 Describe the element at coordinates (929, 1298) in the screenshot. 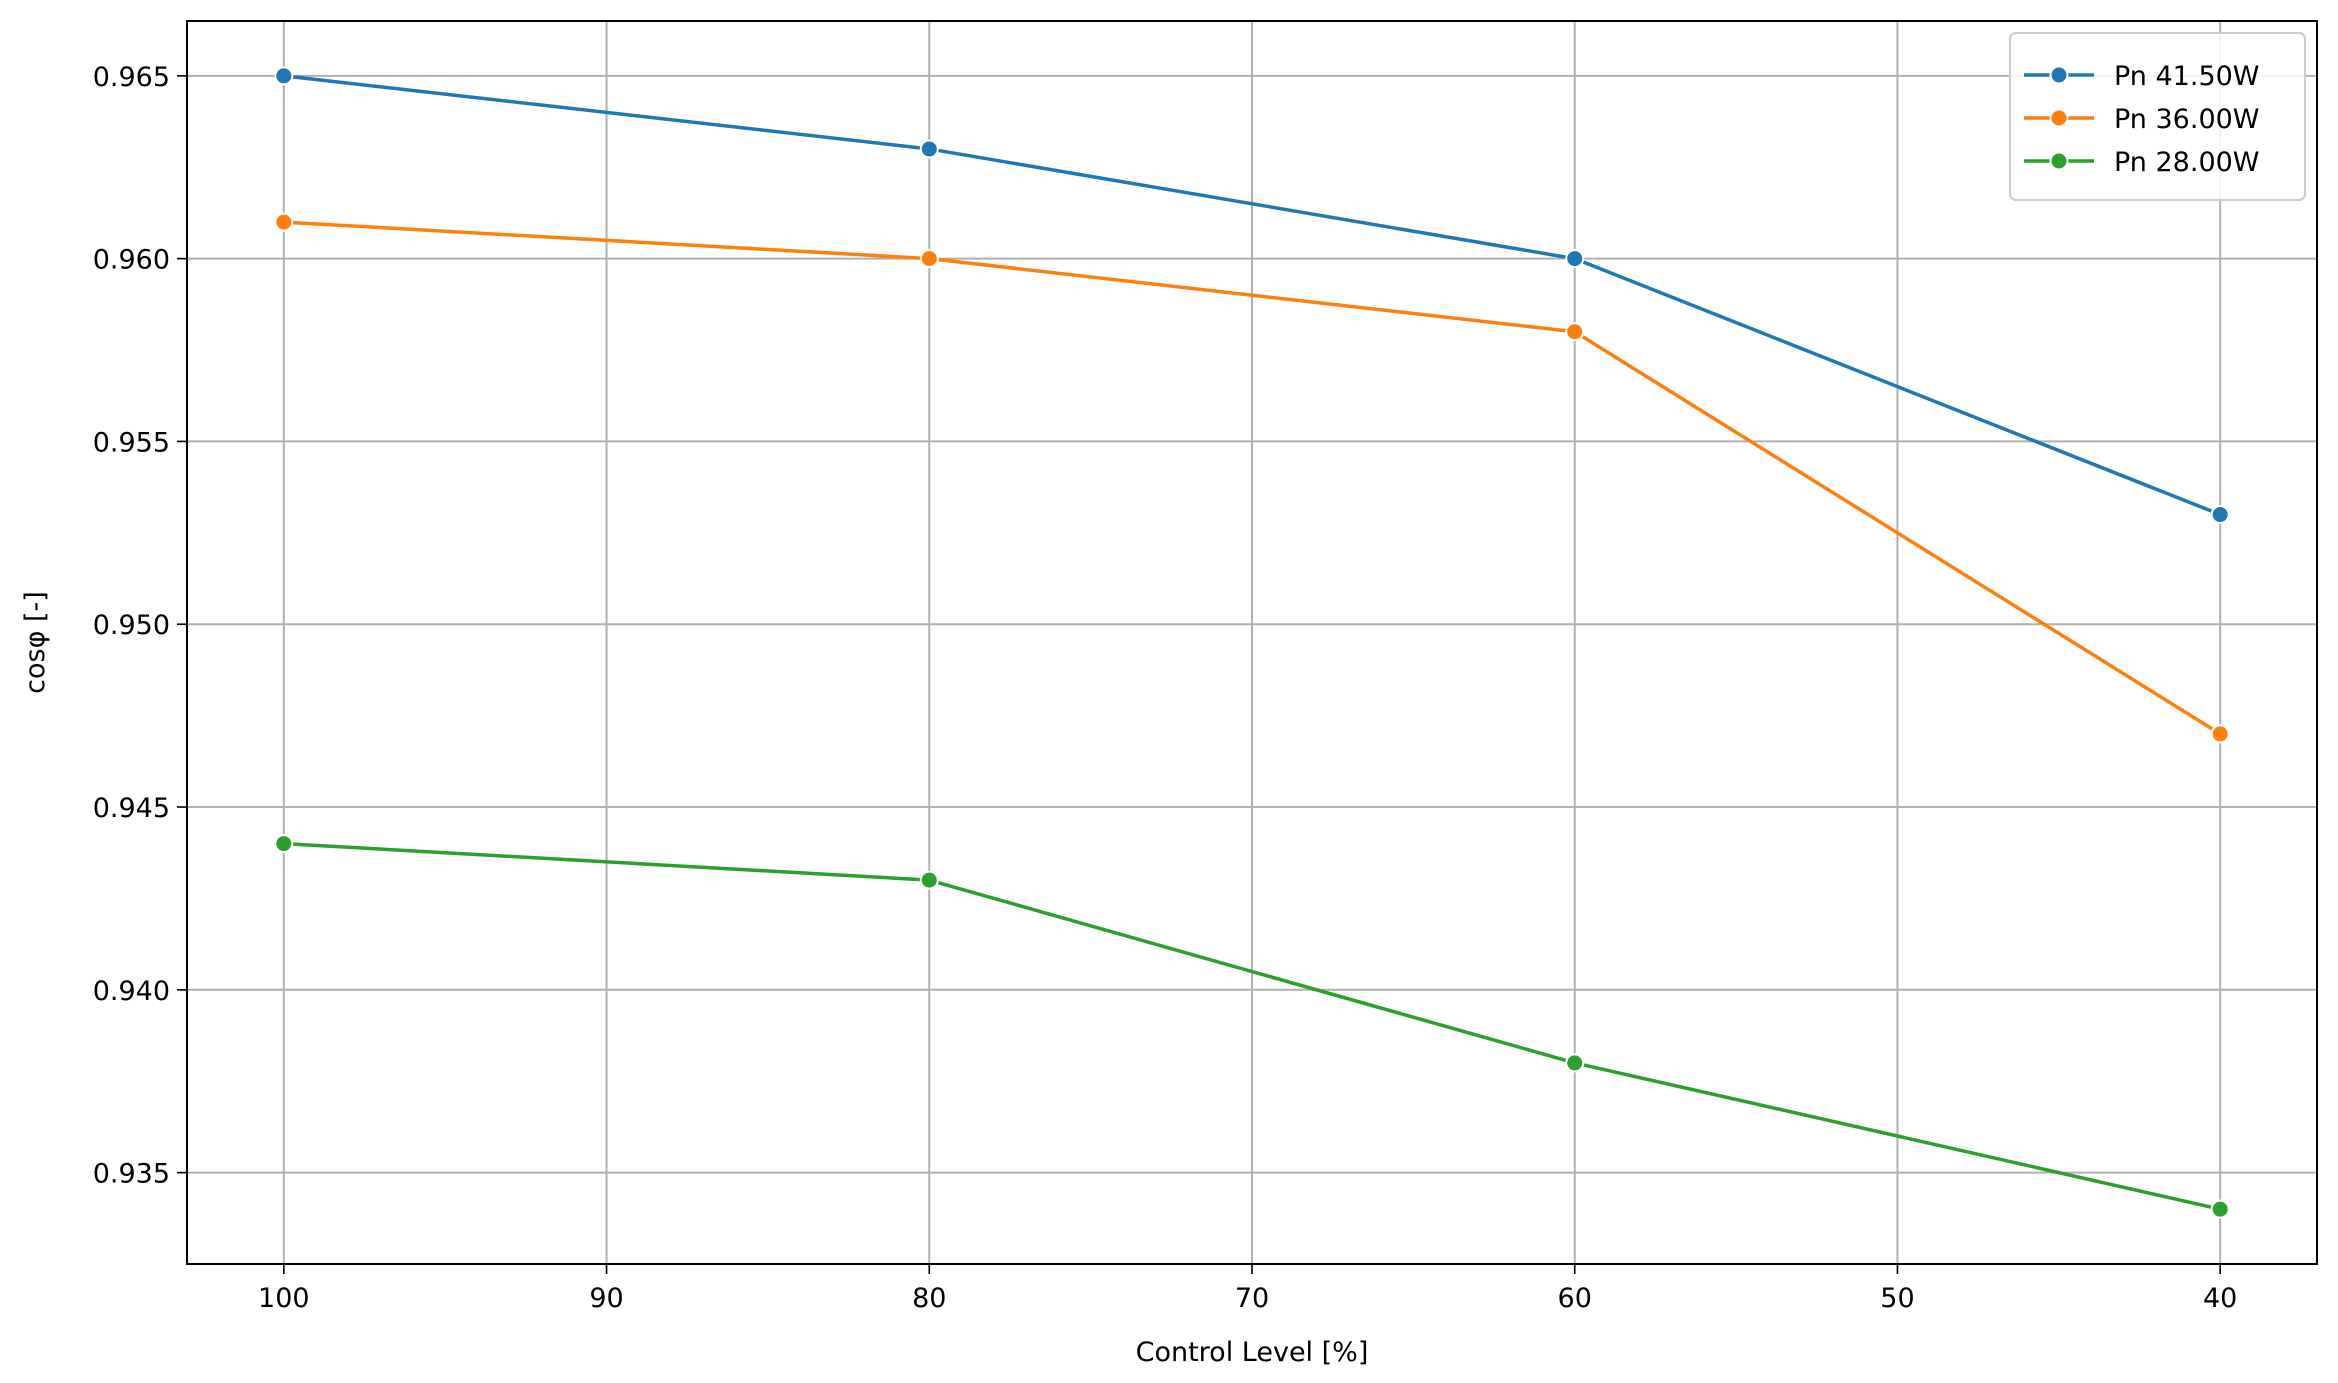

I see `x-tick-label: 80` at that location.